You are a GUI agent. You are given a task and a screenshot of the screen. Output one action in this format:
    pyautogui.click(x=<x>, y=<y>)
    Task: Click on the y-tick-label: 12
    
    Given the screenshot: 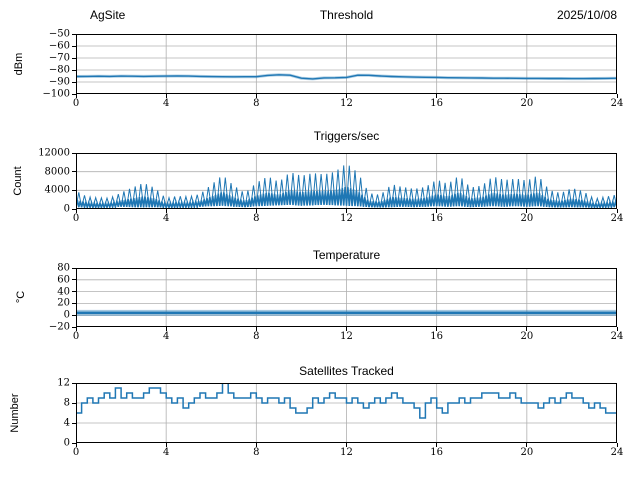 What is the action you would take?
    pyautogui.click(x=63, y=383)
    